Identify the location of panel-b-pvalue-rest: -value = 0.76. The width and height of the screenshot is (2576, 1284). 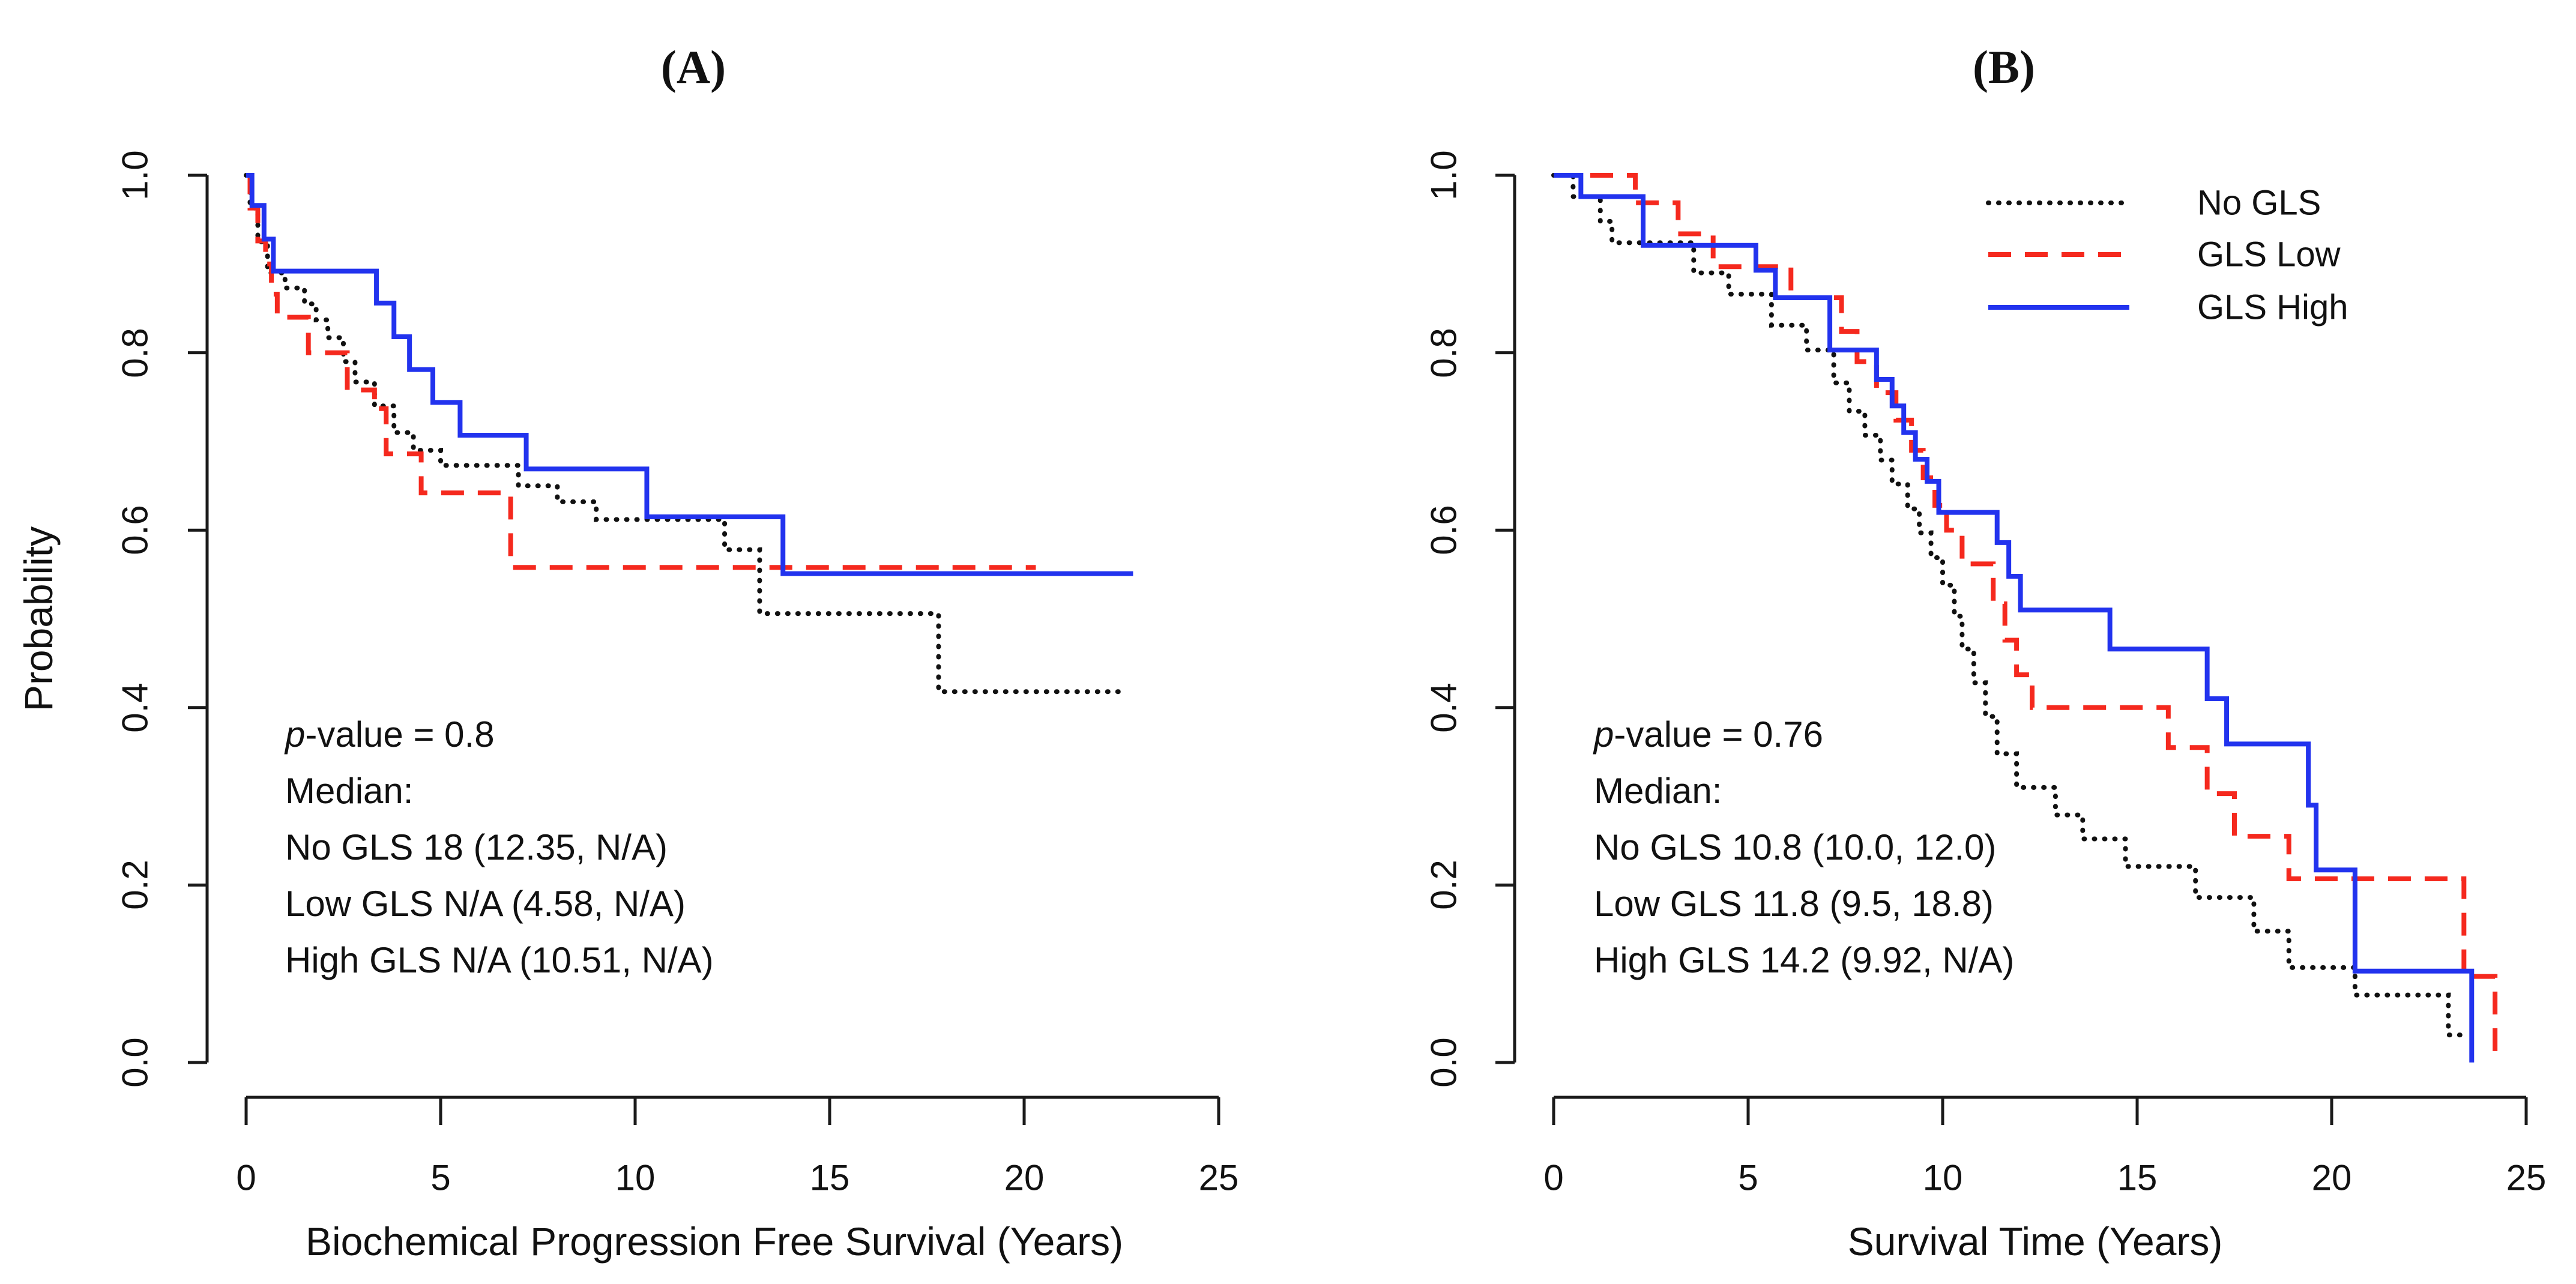
(1718, 734).